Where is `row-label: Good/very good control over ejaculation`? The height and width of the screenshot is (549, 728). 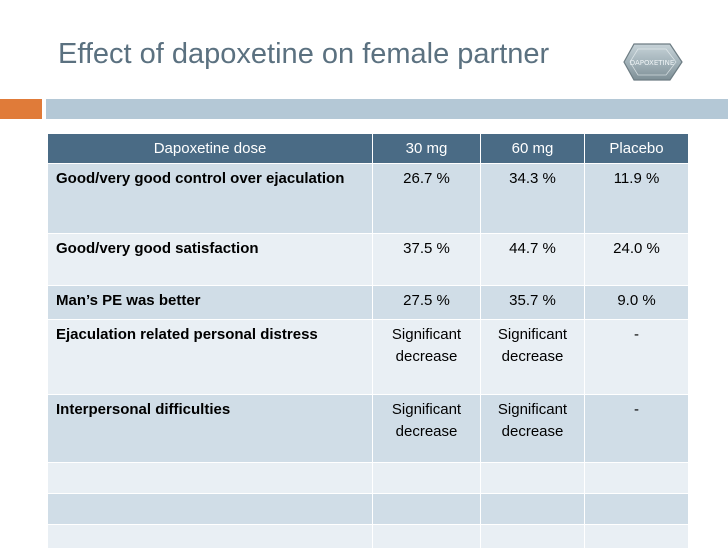 row-label: Good/very good control over ejaculation is located at coordinates (210, 198).